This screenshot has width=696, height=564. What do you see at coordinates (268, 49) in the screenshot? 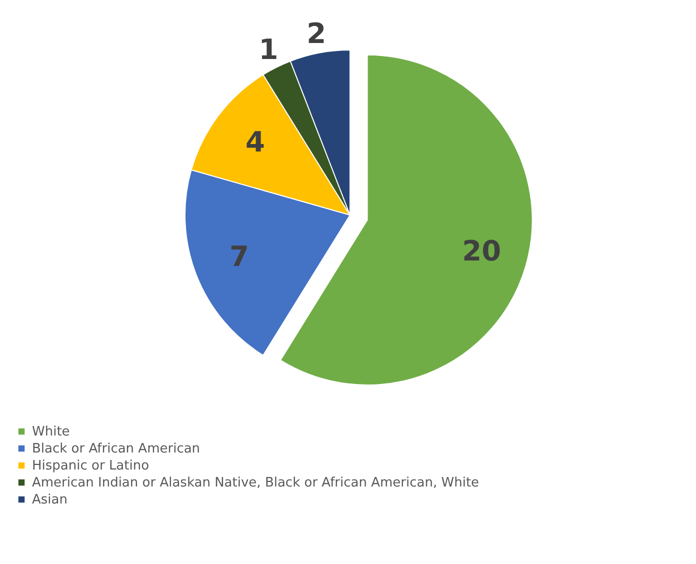
I see `data-label: 1` at bounding box center [268, 49].